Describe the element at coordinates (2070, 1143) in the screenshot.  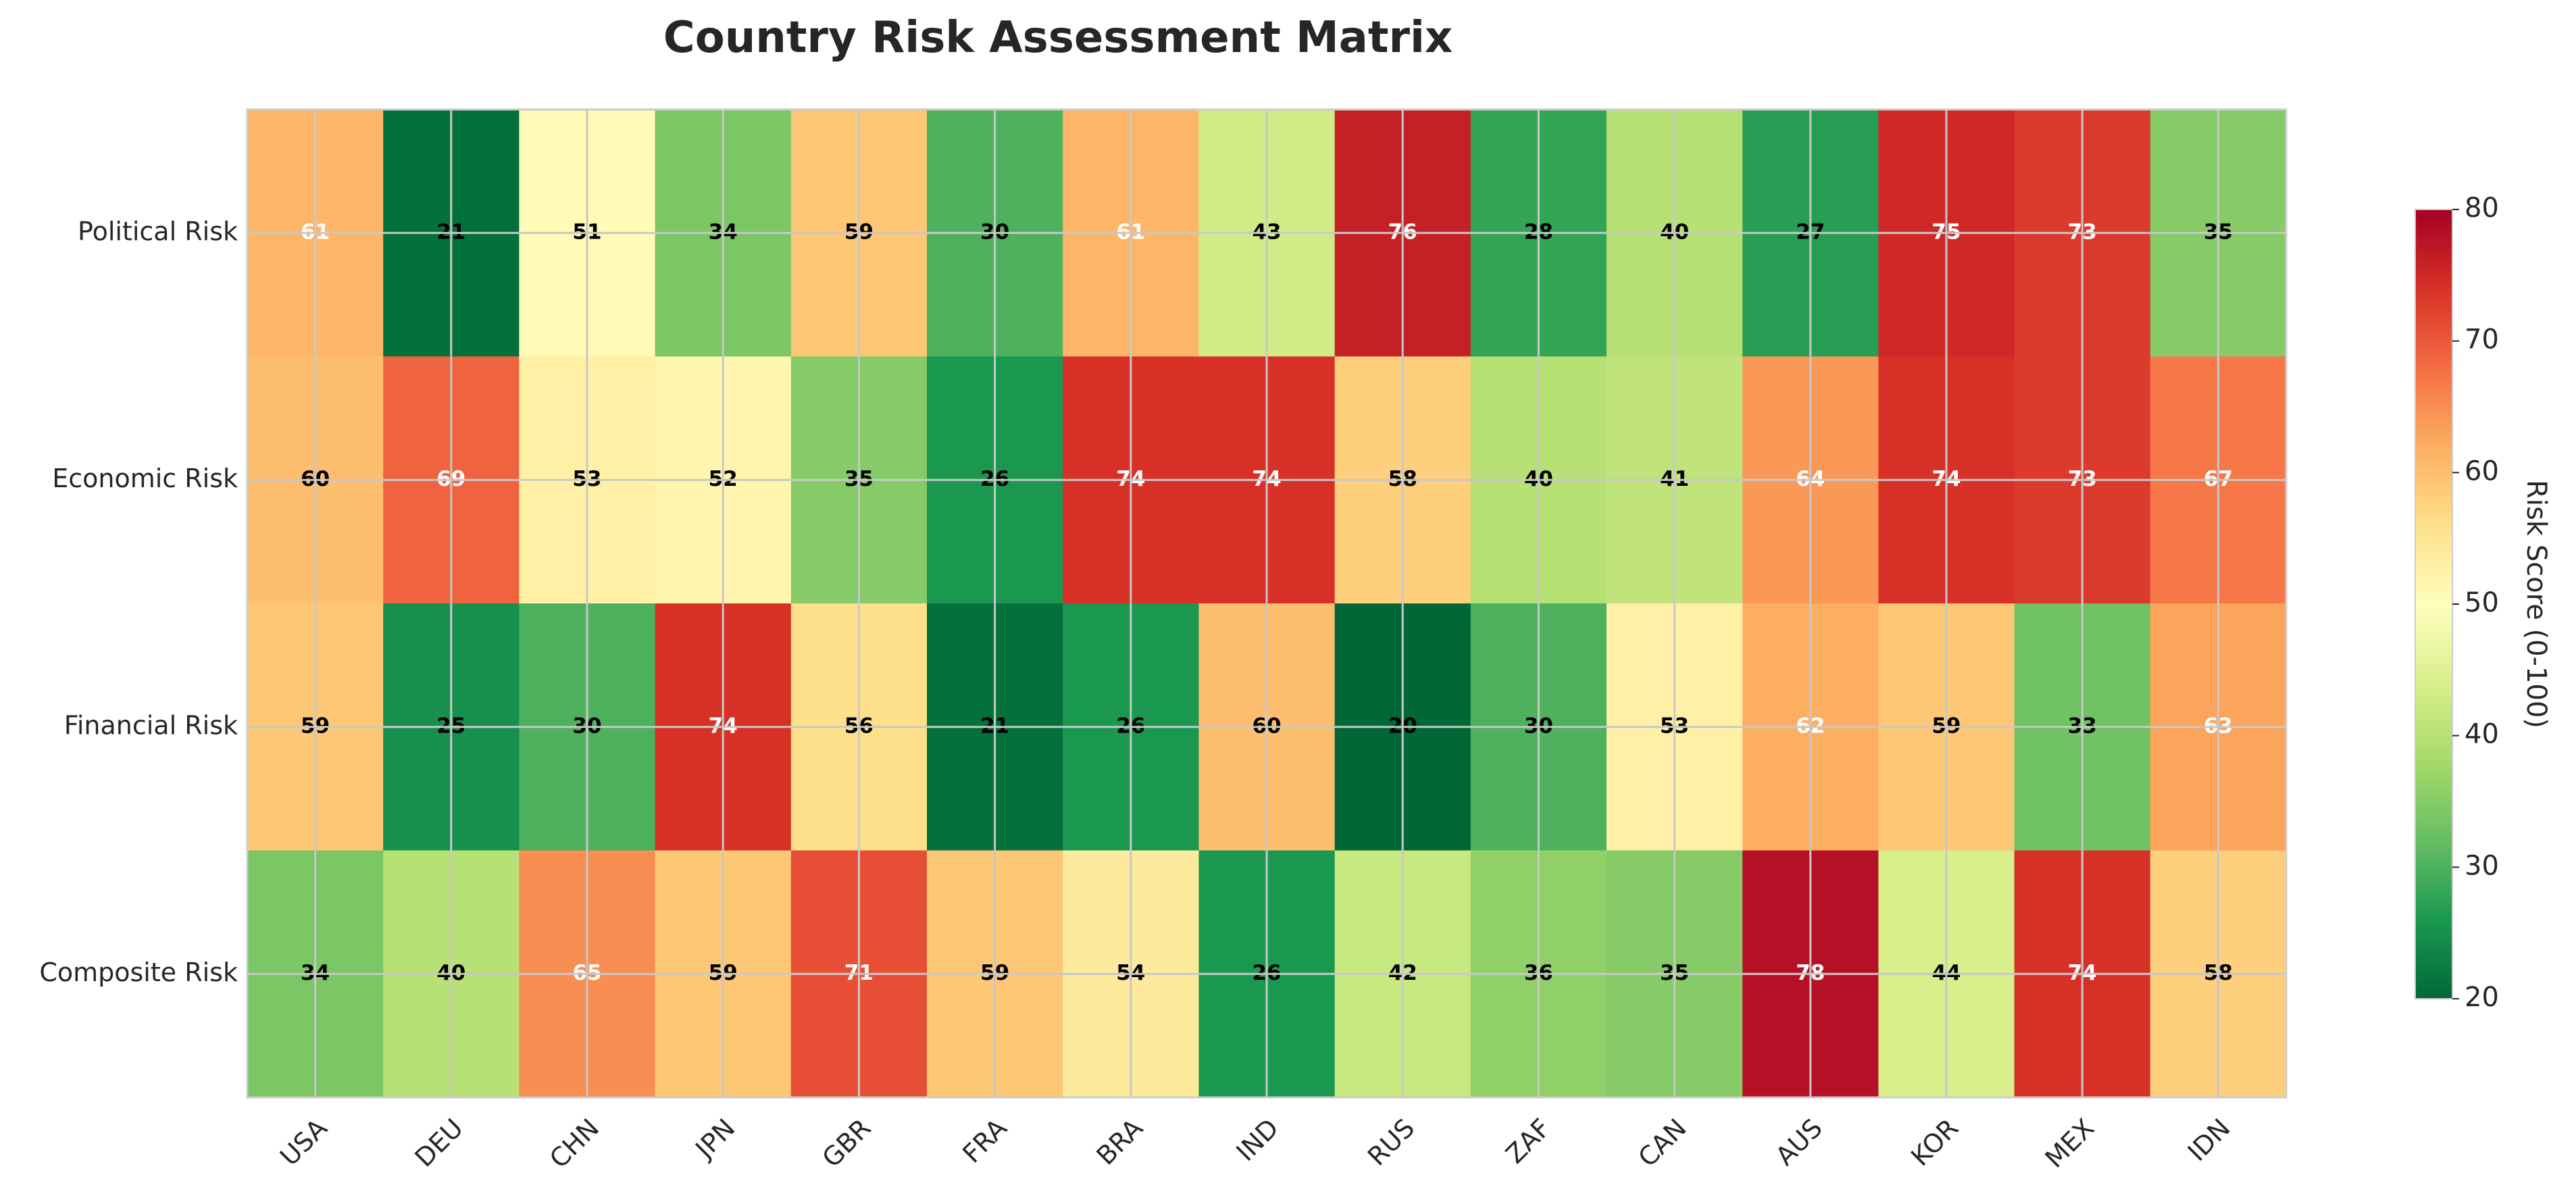
I see `column-label: MEX` at that location.